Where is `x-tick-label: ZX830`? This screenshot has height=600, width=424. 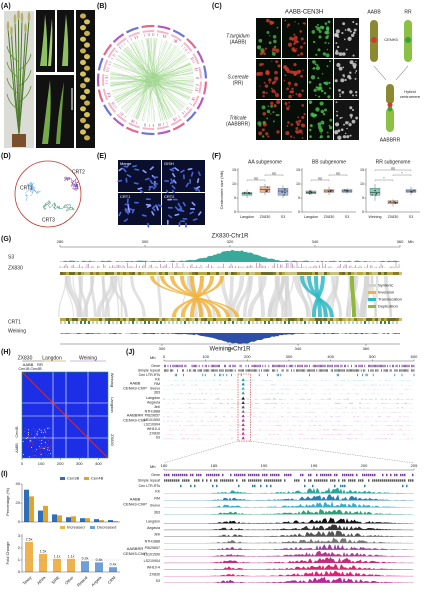 x-tick-label: ZX830 is located at coordinates (393, 217).